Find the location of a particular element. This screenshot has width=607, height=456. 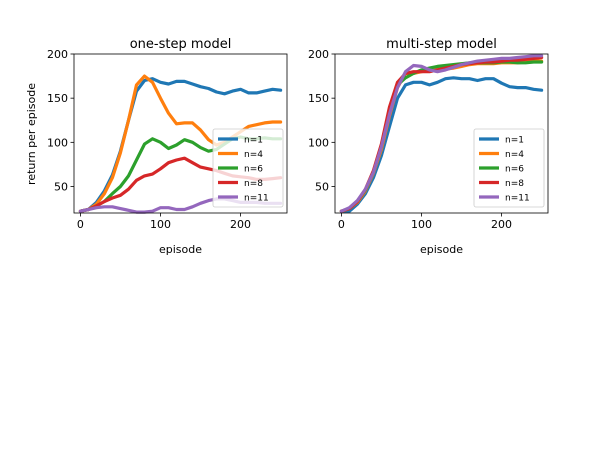

chart-title: multi-step model is located at coordinates (441, 44).